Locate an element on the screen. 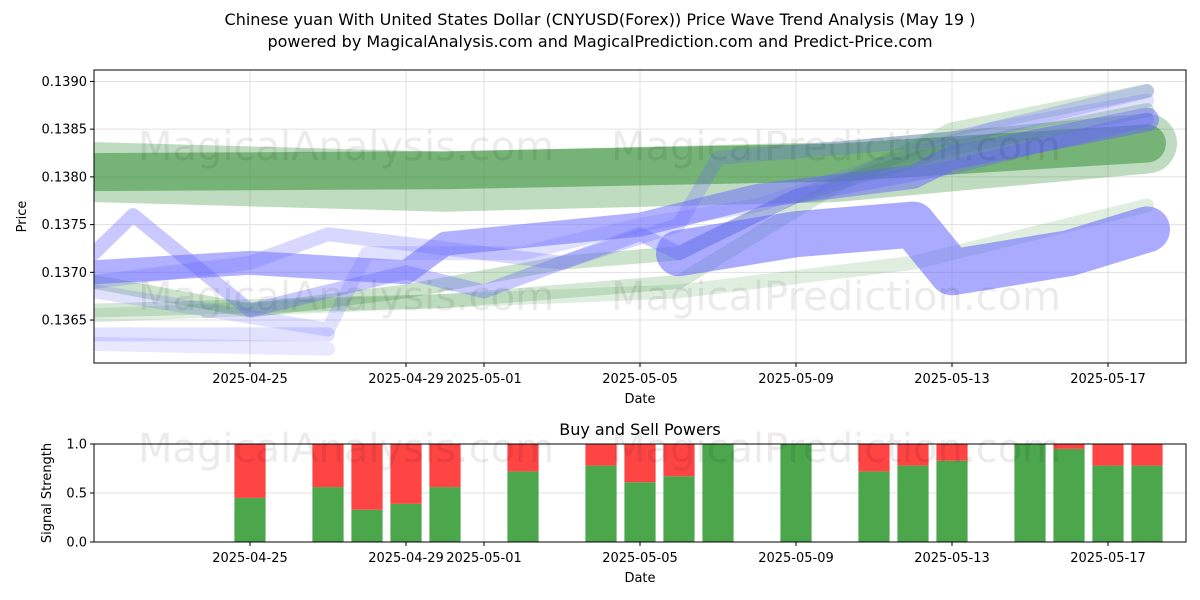 The height and width of the screenshot is (600, 1200). power-x-tick-label: 2025-05-01 is located at coordinates (484, 558).